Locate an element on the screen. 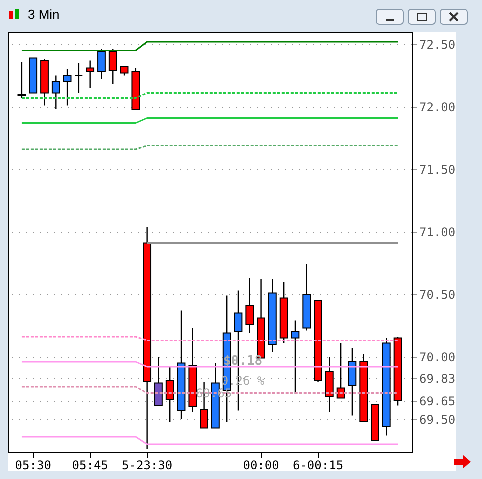 This screenshot has width=482, height=479. y-tick-label: 69.83 is located at coordinates (438, 379).